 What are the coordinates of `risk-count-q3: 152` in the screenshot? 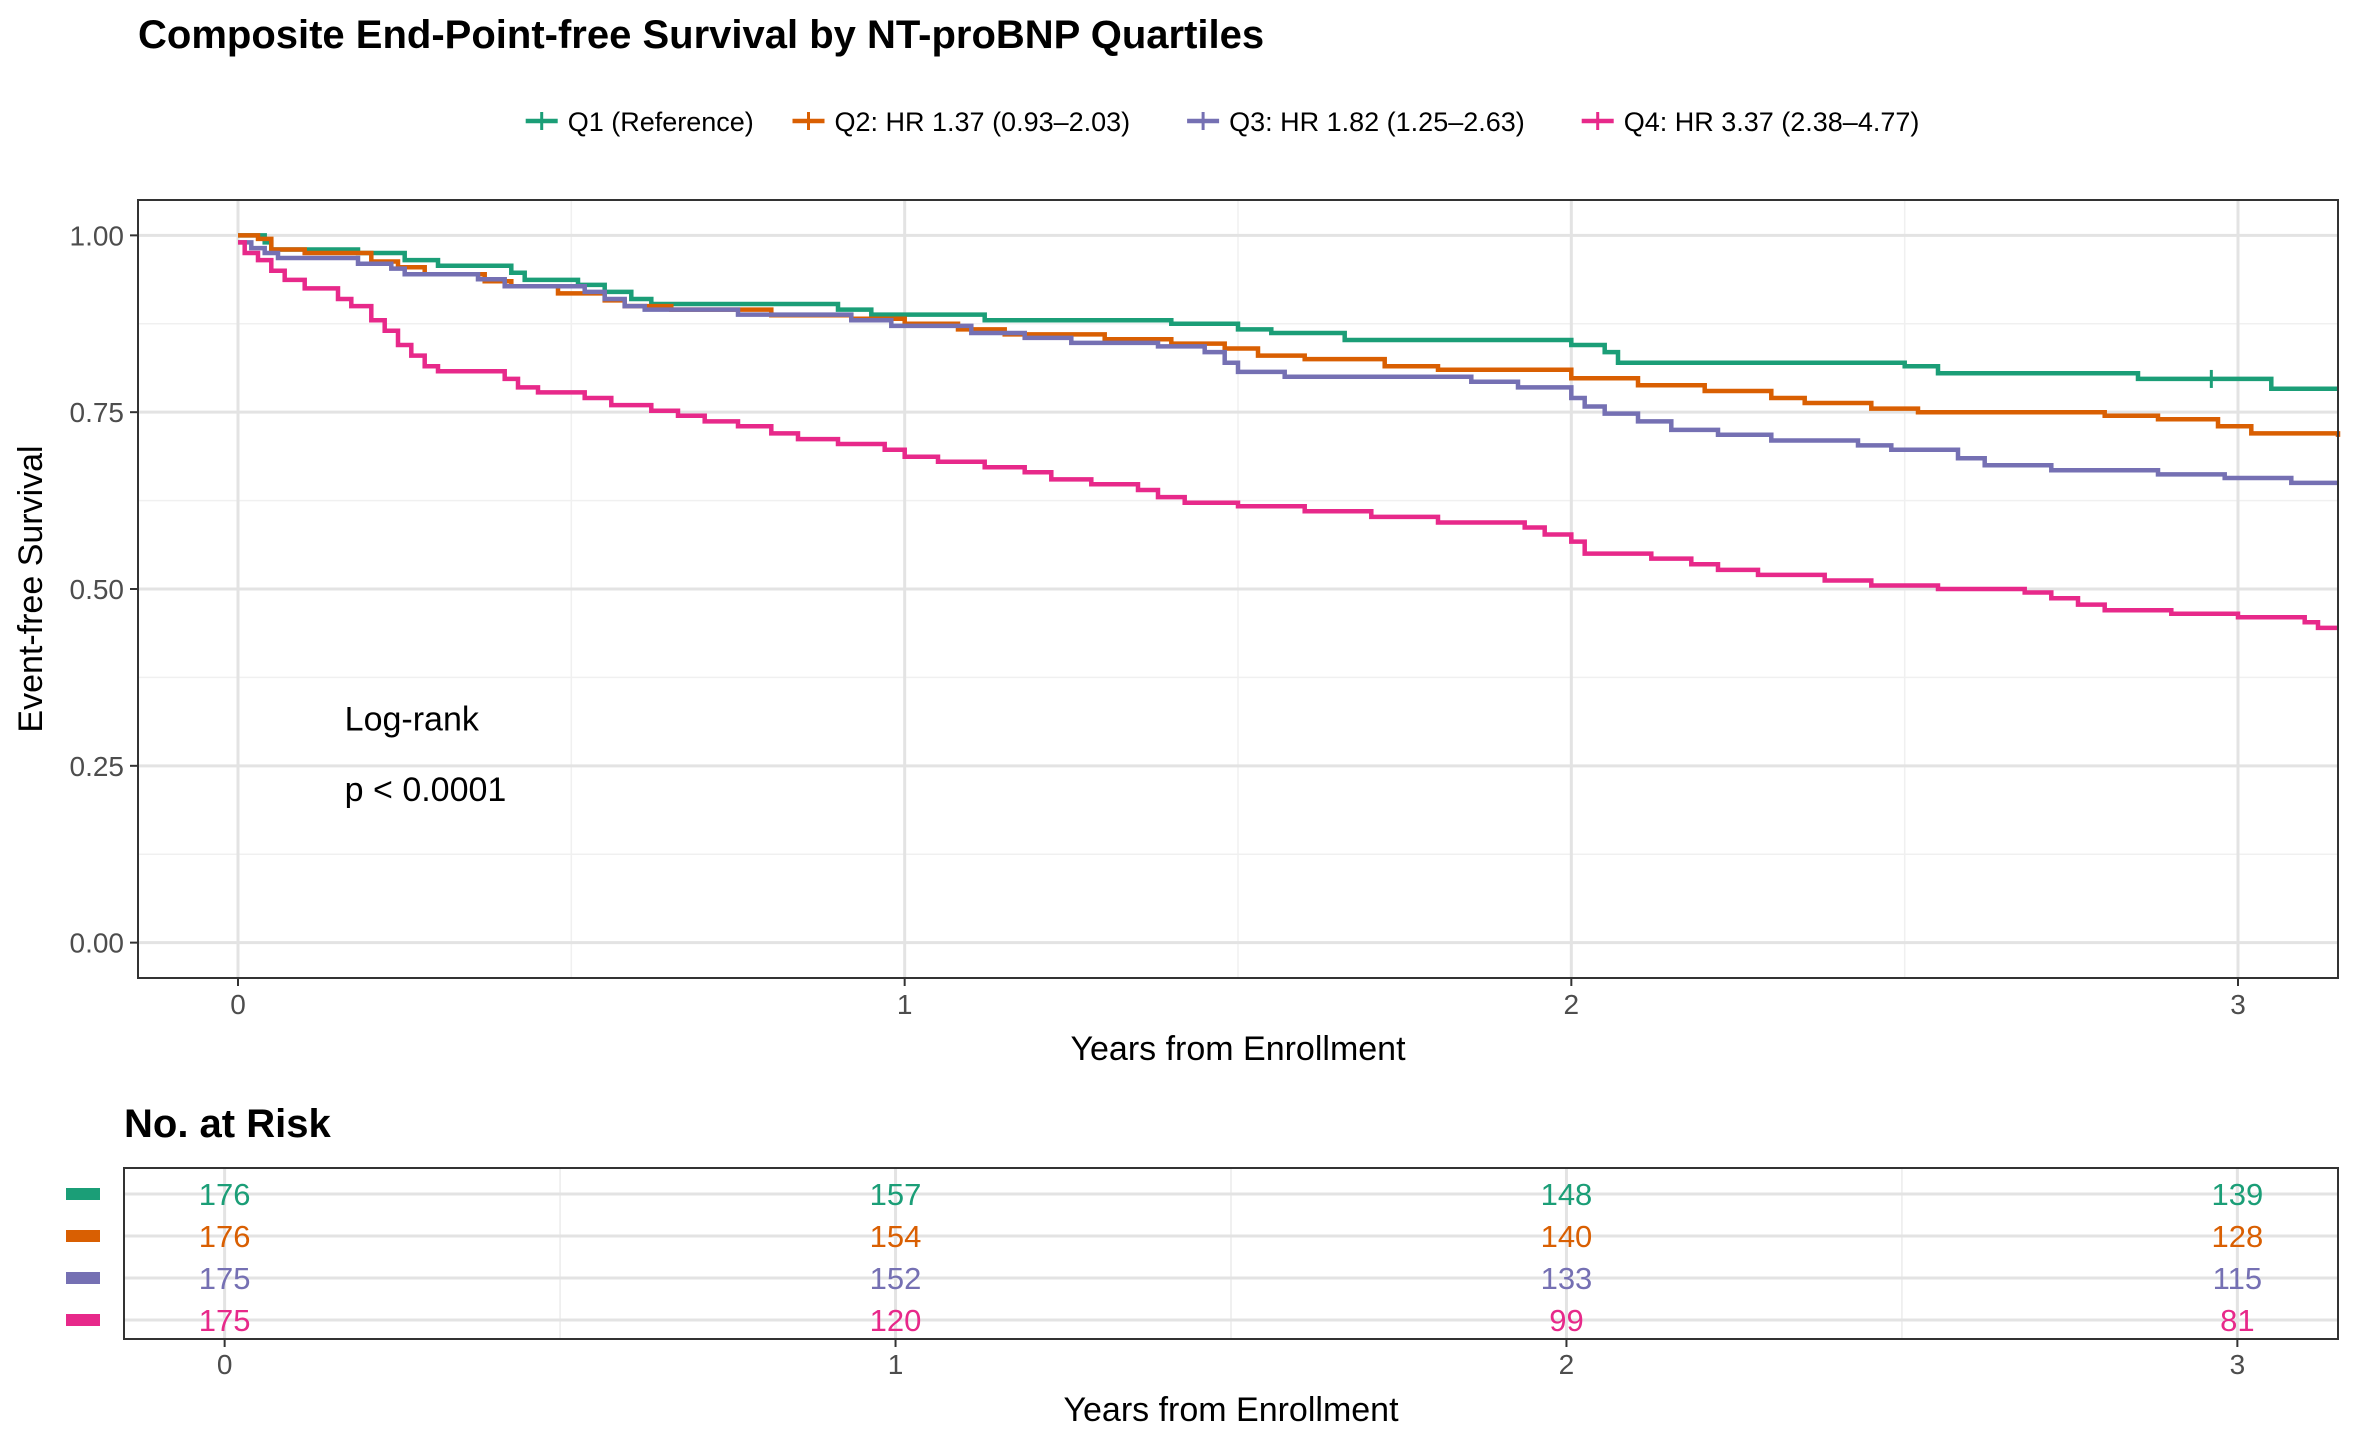 It's located at (896, 1278).